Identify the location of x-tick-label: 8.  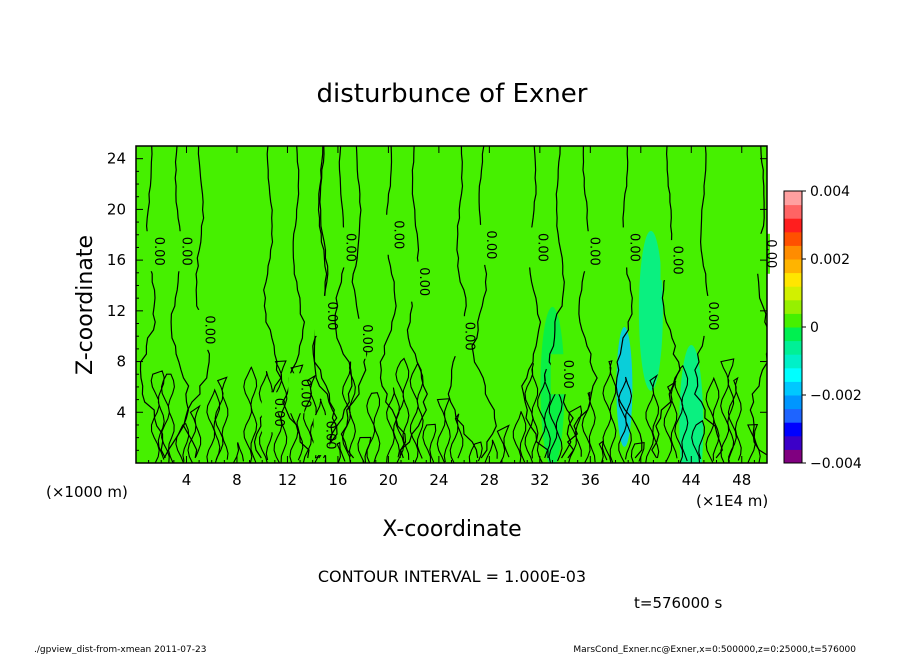
(237, 480).